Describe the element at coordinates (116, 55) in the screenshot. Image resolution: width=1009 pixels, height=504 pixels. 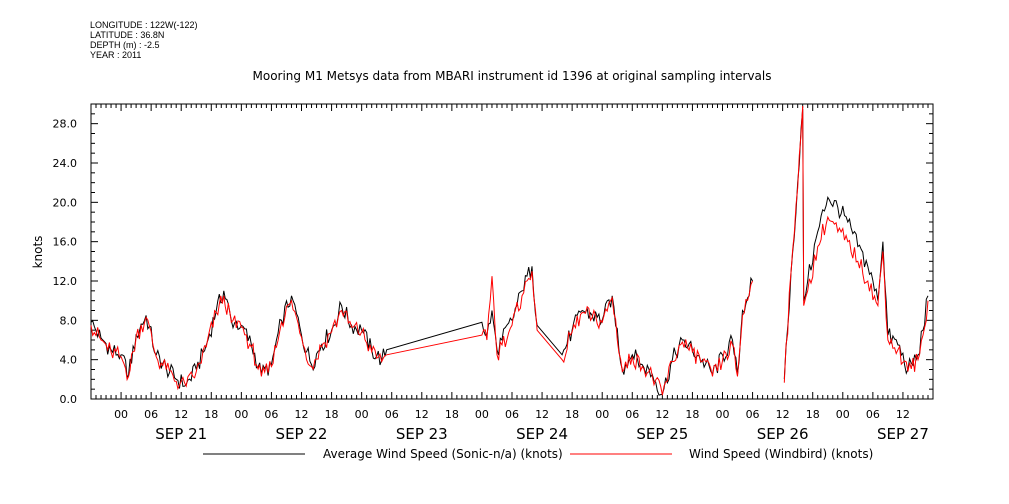
I see `year-text: YEAR : 2011` at that location.